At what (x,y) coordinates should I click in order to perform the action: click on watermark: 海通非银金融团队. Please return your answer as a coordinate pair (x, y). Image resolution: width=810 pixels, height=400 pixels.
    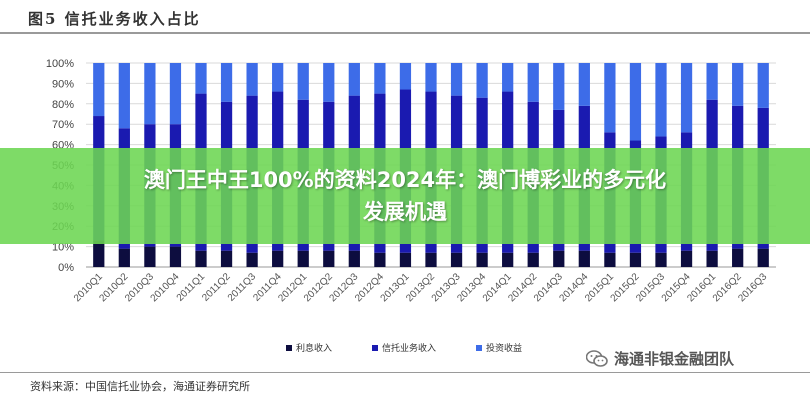
    Looking at the image, I should click on (660, 358).